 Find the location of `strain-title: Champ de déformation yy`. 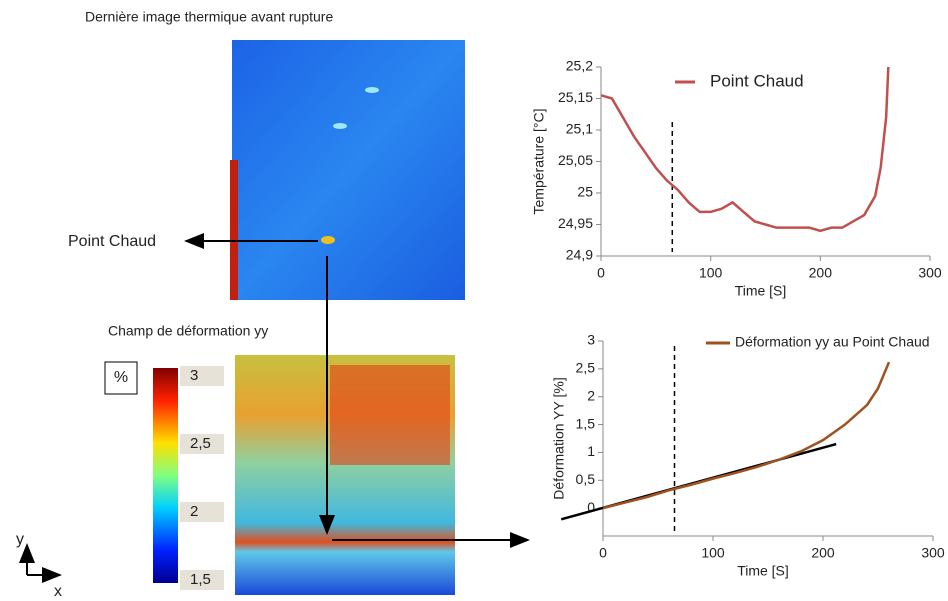

strain-title: Champ de déformation yy is located at coordinates (188, 331).